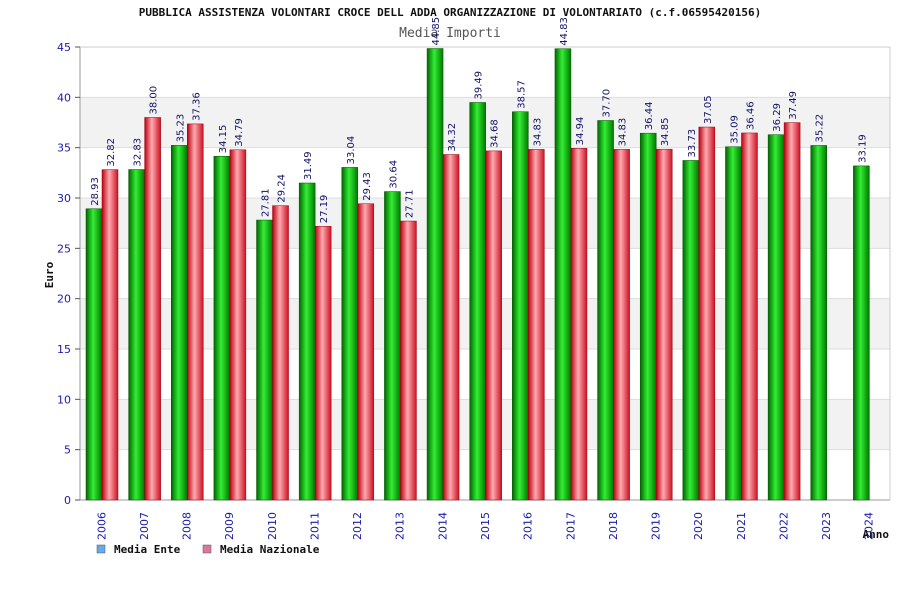 The width and height of the screenshot is (900, 600). Describe the element at coordinates (400, 526) in the screenshot. I see `x-tick-label: 2013` at that location.